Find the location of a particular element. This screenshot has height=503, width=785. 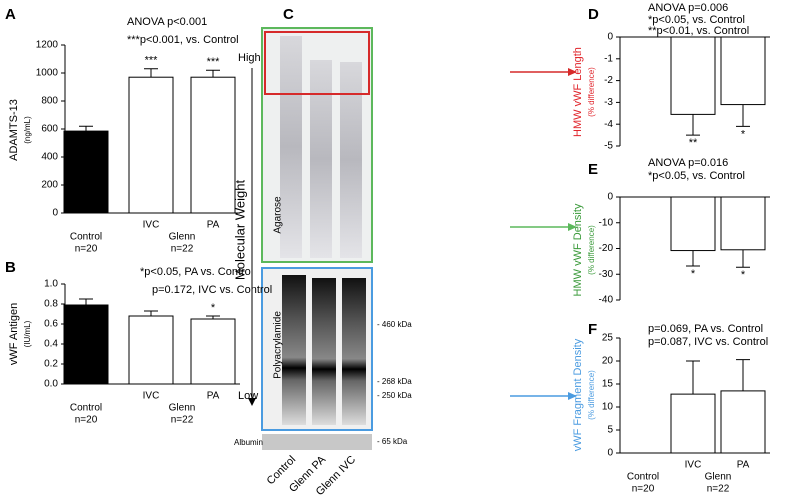

agarose-label: Agarose is located at coordinates (278, 215).